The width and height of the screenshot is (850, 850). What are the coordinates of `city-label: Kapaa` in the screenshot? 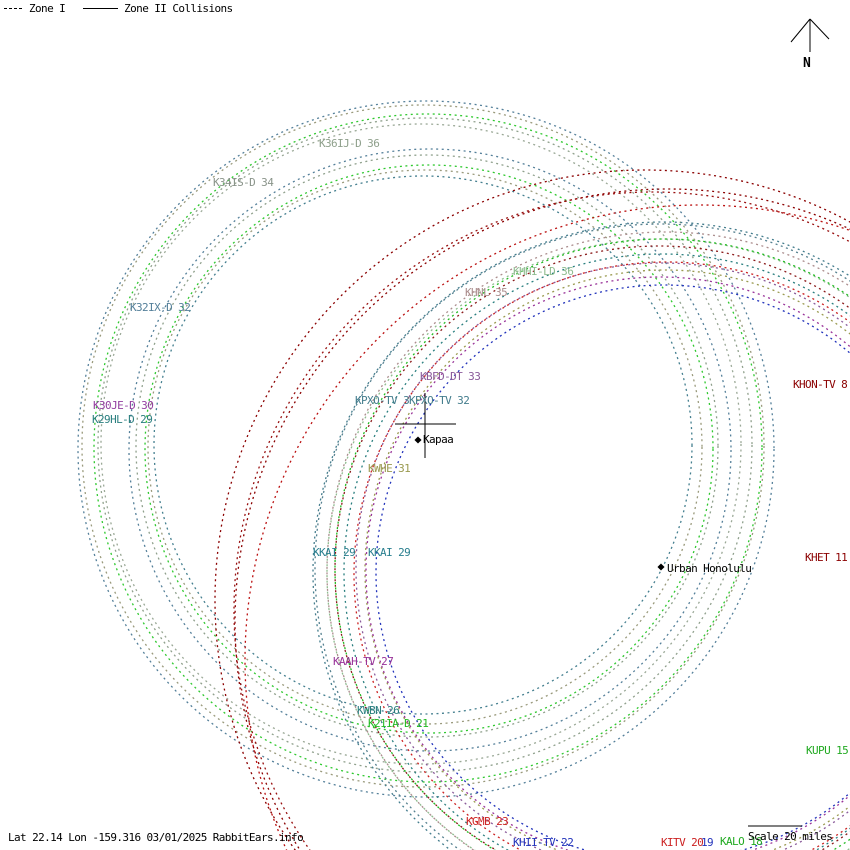 It's located at (438, 439).